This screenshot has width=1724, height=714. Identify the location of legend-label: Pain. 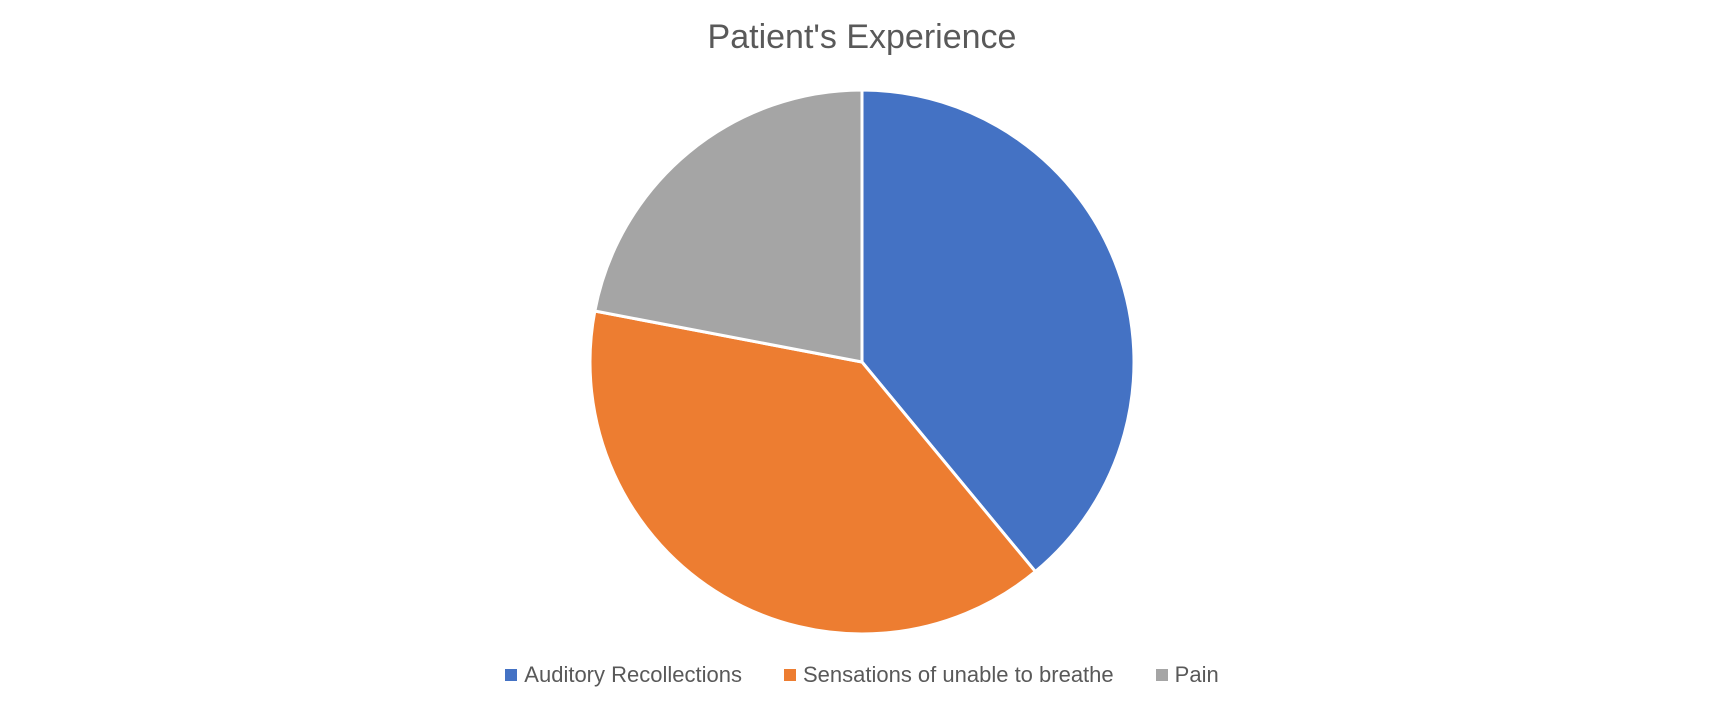
(1196, 674).